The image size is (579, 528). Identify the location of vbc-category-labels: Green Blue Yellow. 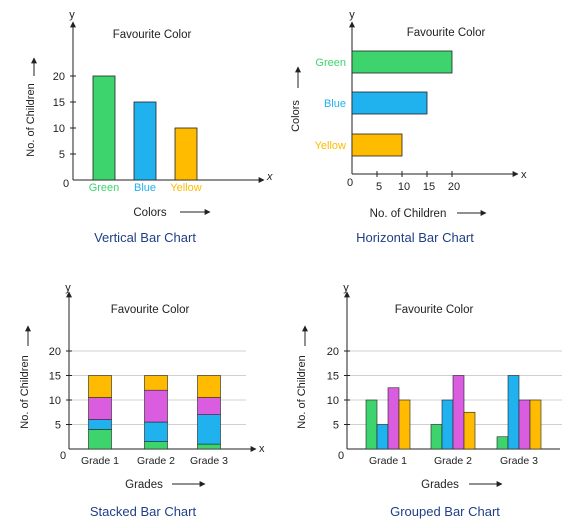
(145, 188).